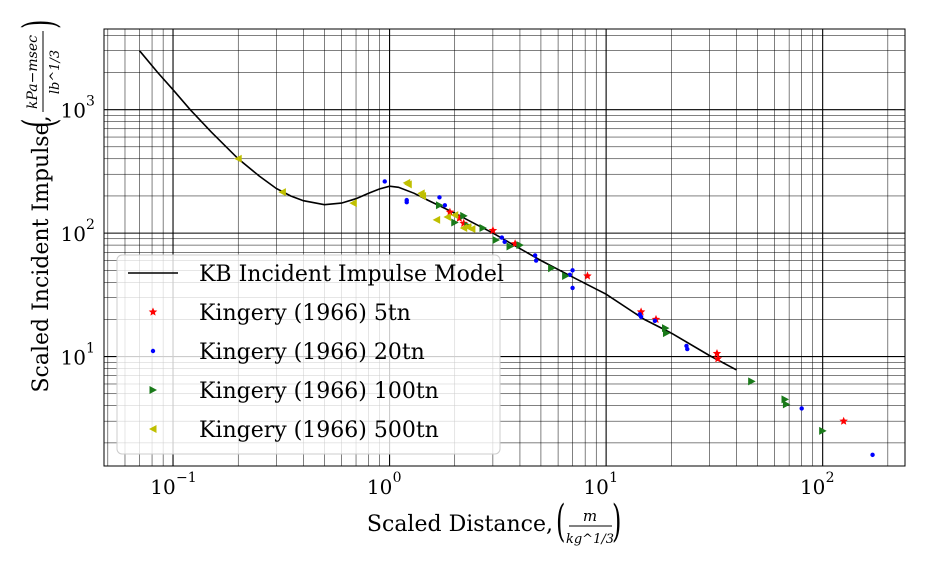 The width and height of the screenshot is (931, 576). I want to click on legend-label: Kingery (1966) 5tn, so click(305, 313).